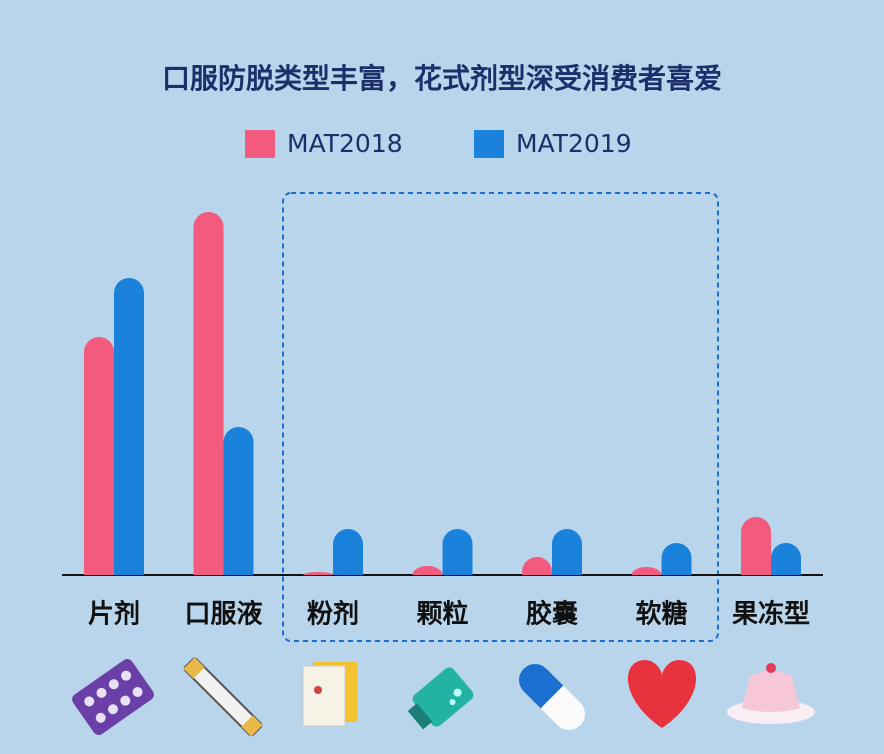 The image size is (884, 754). What do you see at coordinates (661, 614) in the screenshot?
I see `x-tick-label: 软糖` at bounding box center [661, 614].